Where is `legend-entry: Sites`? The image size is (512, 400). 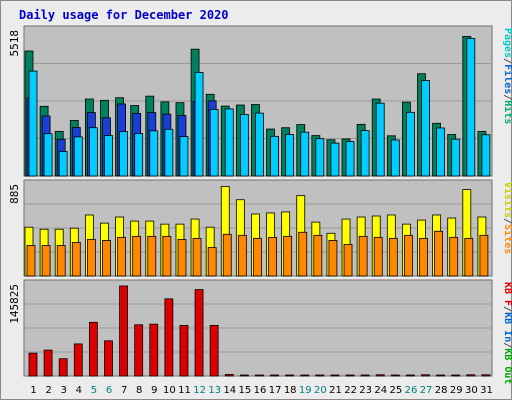
legend-entry: Sites is located at coordinates (507, 239).